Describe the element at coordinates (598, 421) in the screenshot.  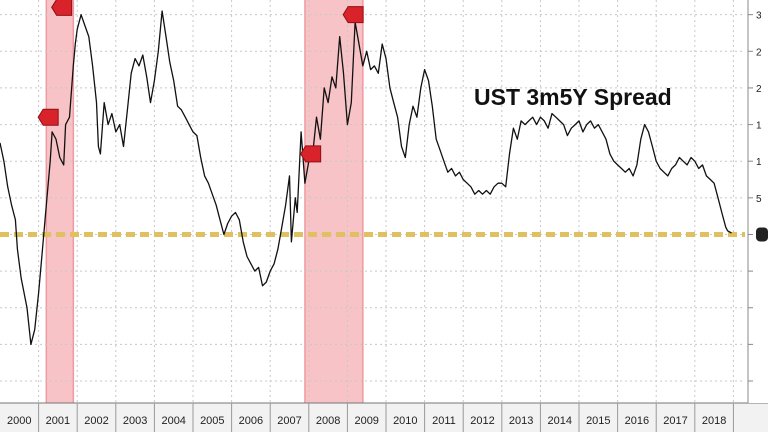
I see `x-tick-label: 2015` at that location.